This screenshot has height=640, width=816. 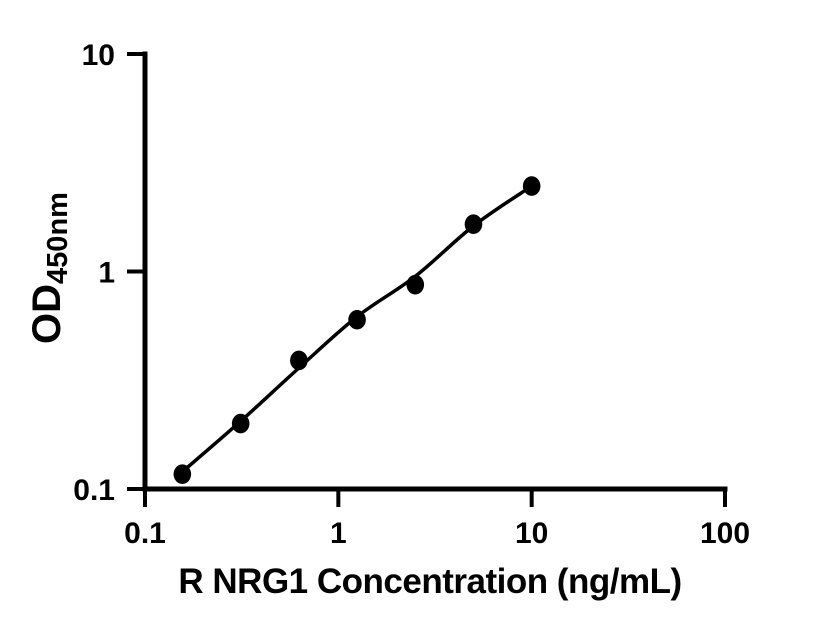 What do you see at coordinates (338, 533) in the screenshot?
I see `x-tick-label: 1` at bounding box center [338, 533].